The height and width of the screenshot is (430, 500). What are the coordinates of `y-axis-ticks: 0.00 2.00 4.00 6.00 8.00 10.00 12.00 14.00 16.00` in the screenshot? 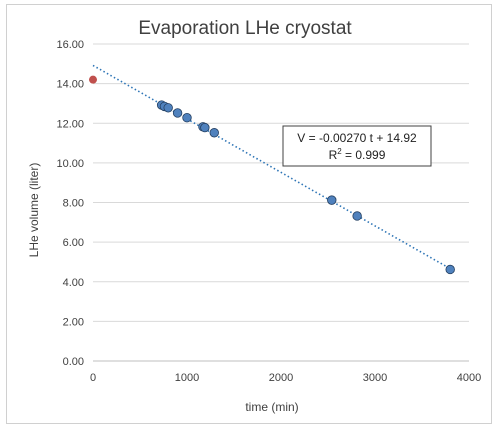 It's located at (70, 203).